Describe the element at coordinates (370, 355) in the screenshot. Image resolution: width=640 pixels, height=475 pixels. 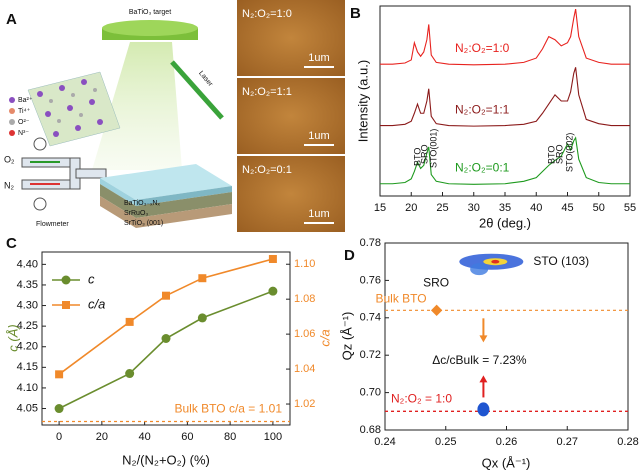
I see `y-tick-label: 0.72` at that location.